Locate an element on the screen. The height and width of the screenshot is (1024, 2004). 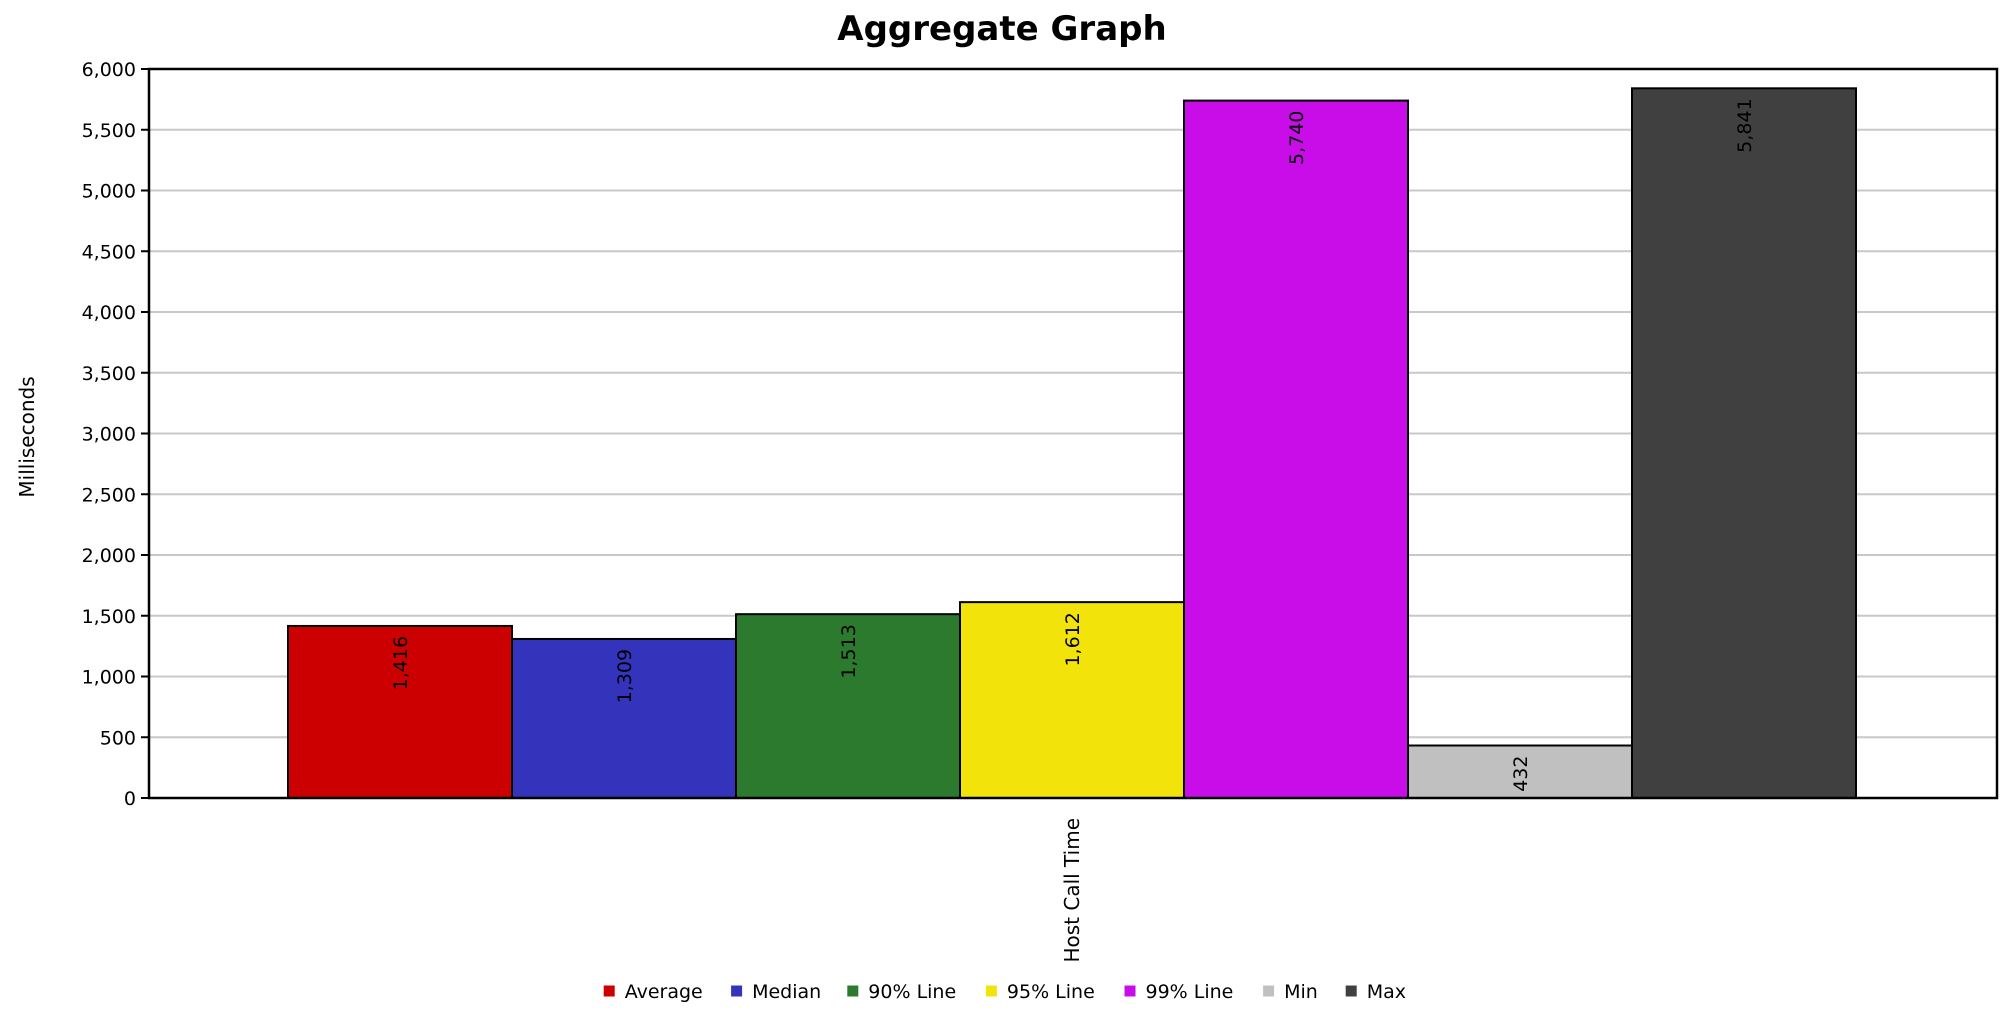
y-tick-label: 4,000 is located at coordinates (109, 313).